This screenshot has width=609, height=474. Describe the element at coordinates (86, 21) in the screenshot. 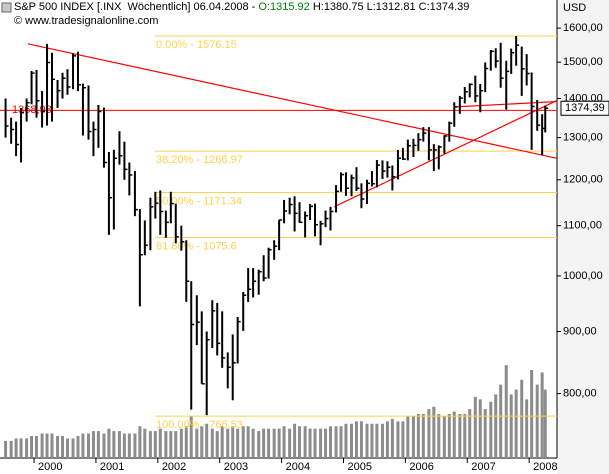

I see `copyright: © www.tradesignalonline.com` at that location.